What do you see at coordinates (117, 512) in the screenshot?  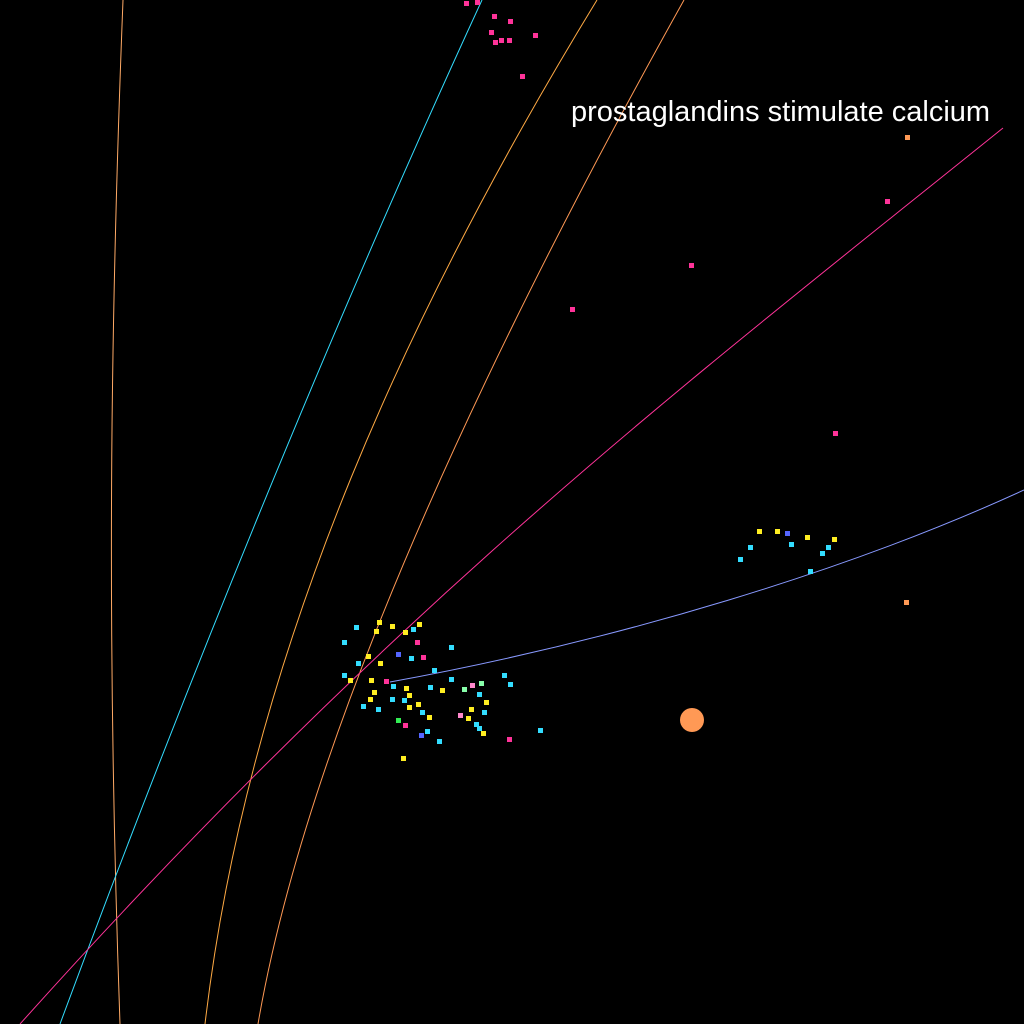 I see `curve-far-left-orange` at bounding box center [117, 512].